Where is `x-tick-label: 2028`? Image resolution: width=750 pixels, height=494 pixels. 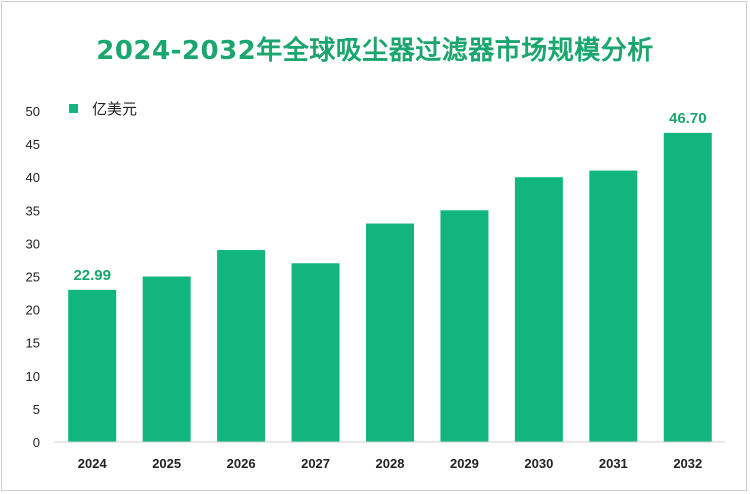
x-tick-label: 2028 is located at coordinates (390, 463).